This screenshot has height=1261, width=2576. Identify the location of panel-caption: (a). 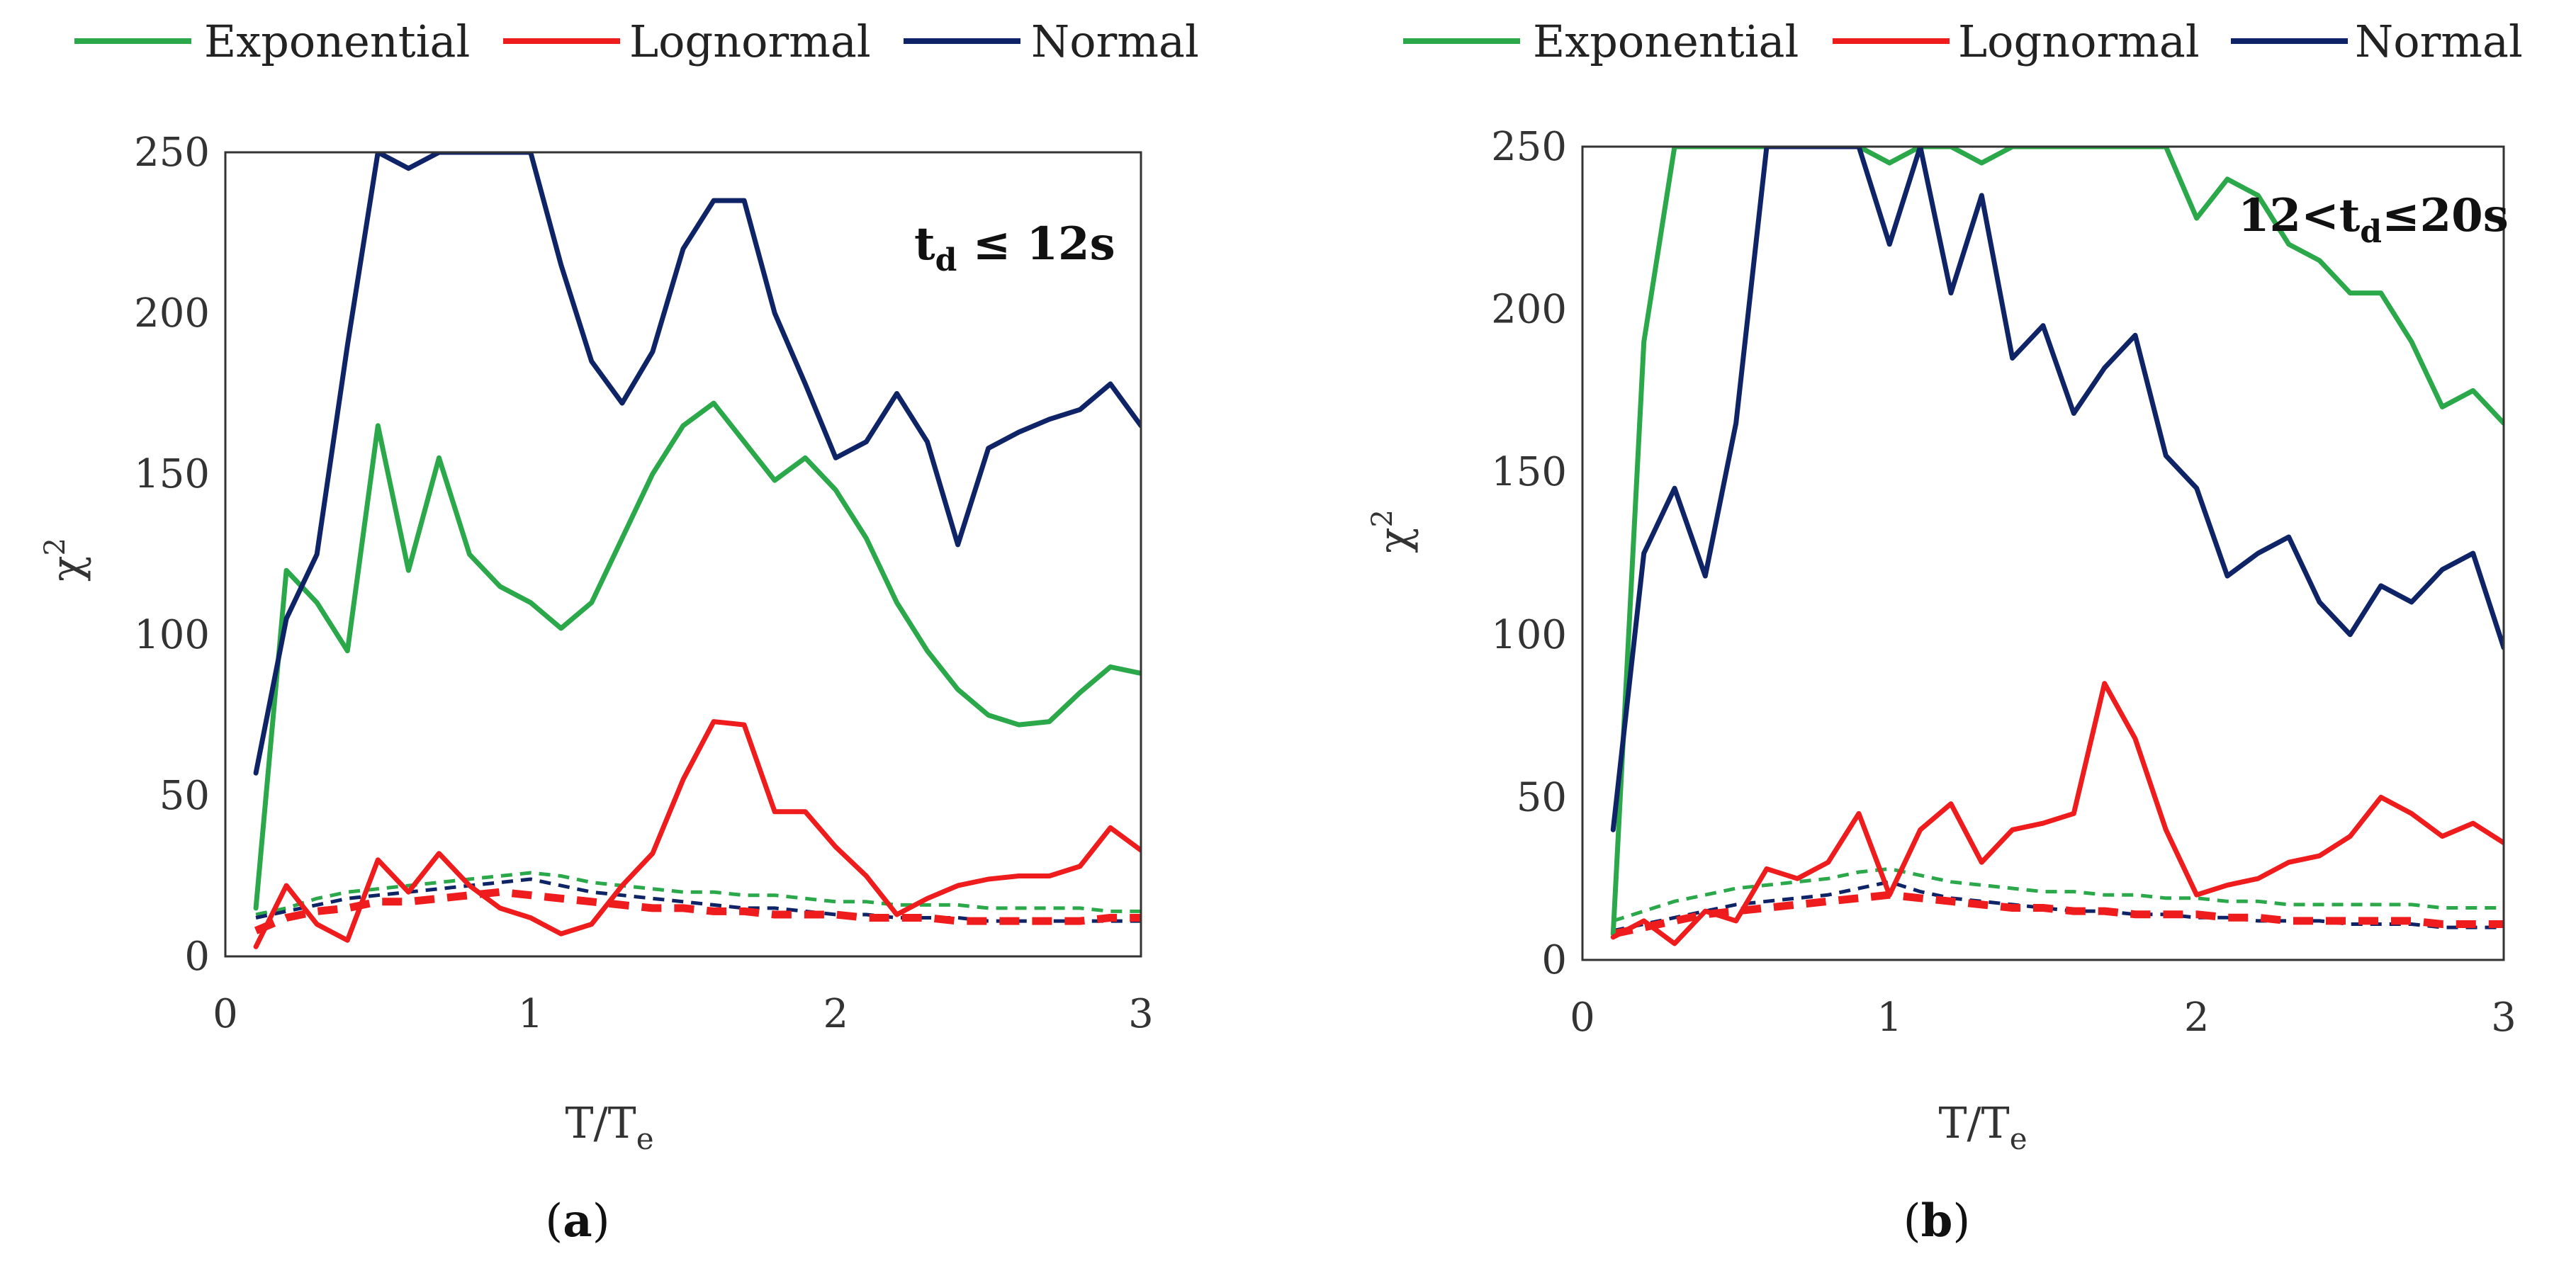
(577, 1221).